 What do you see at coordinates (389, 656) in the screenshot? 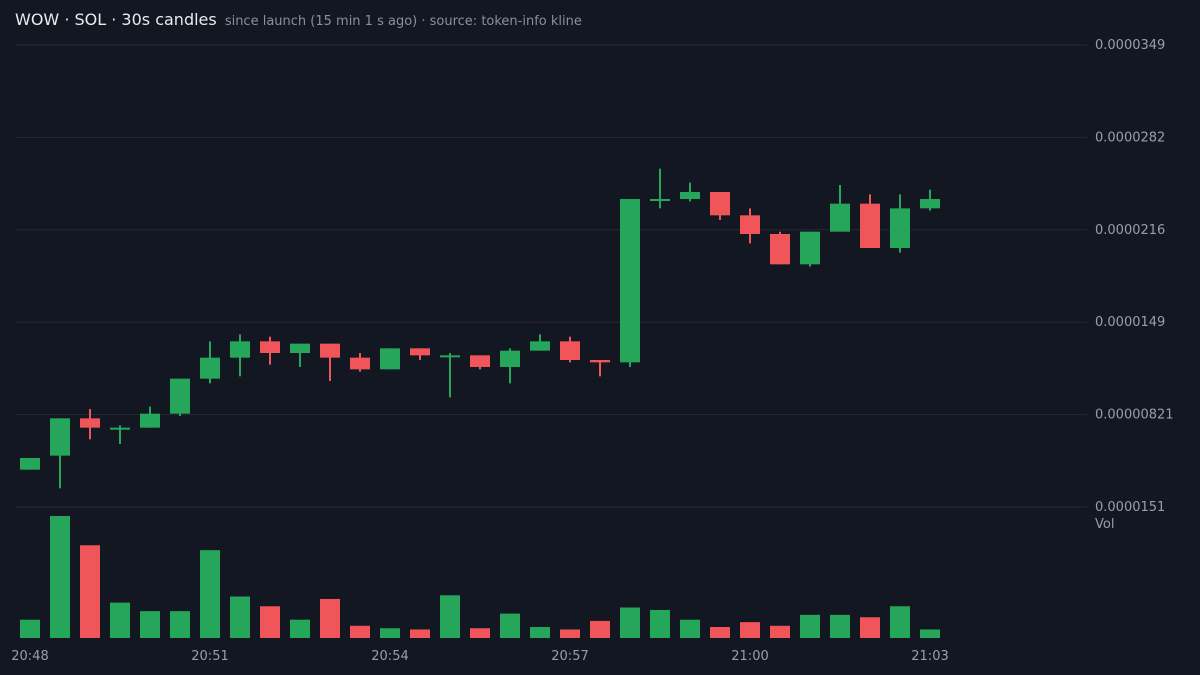
I see `time-tick-label: 20:54` at bounding box center [389, 656].